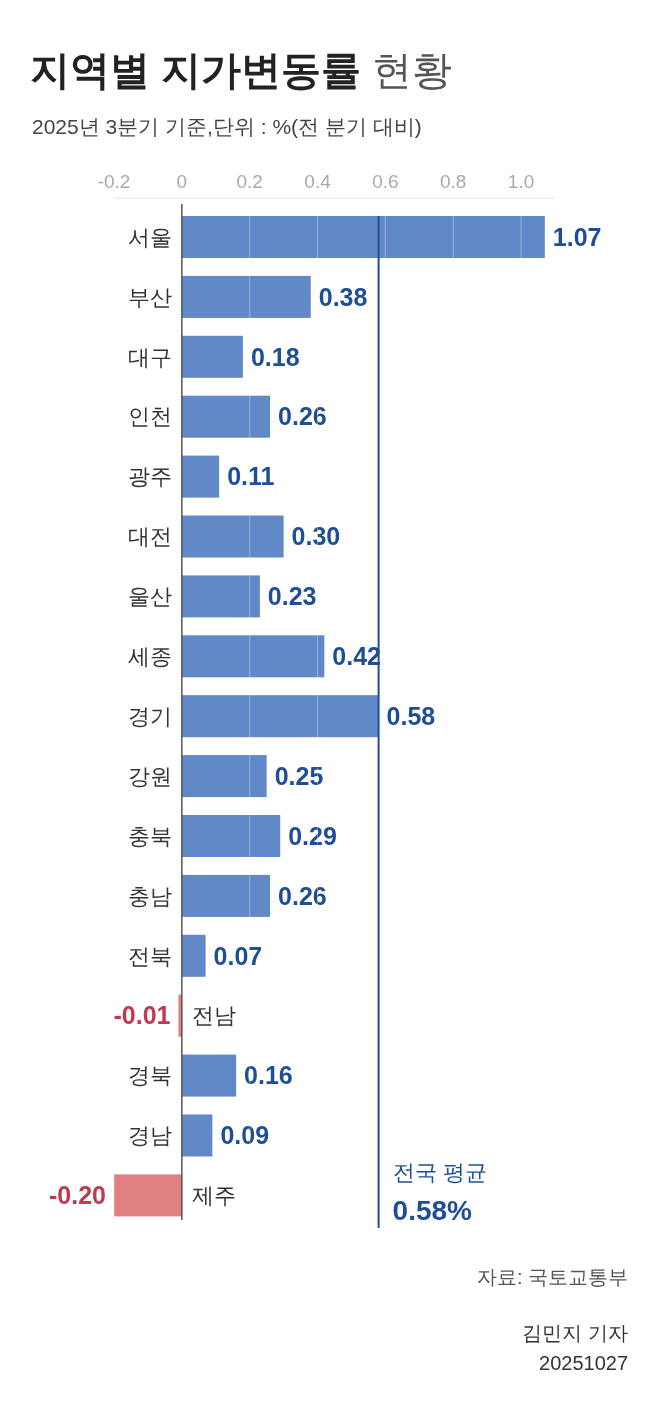  What do you see at coordinates (213, 1196) in the screenshot?
I see `y-tick-label: 제주` at bounding box center [213, 1196].